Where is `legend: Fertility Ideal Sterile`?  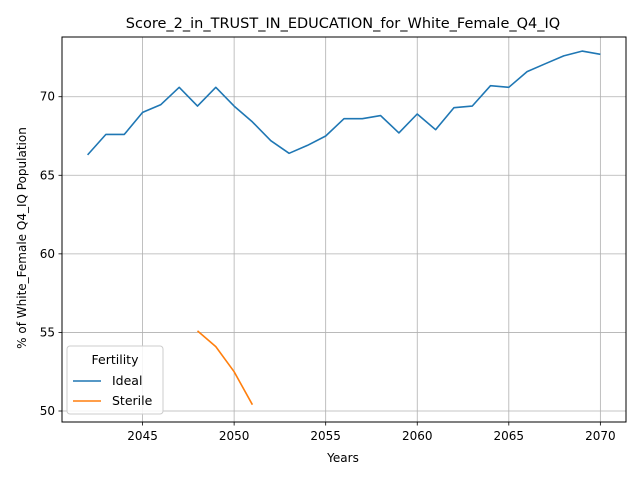
legend: Fertility Ideal Sterile is located at coordinates (115, 380).